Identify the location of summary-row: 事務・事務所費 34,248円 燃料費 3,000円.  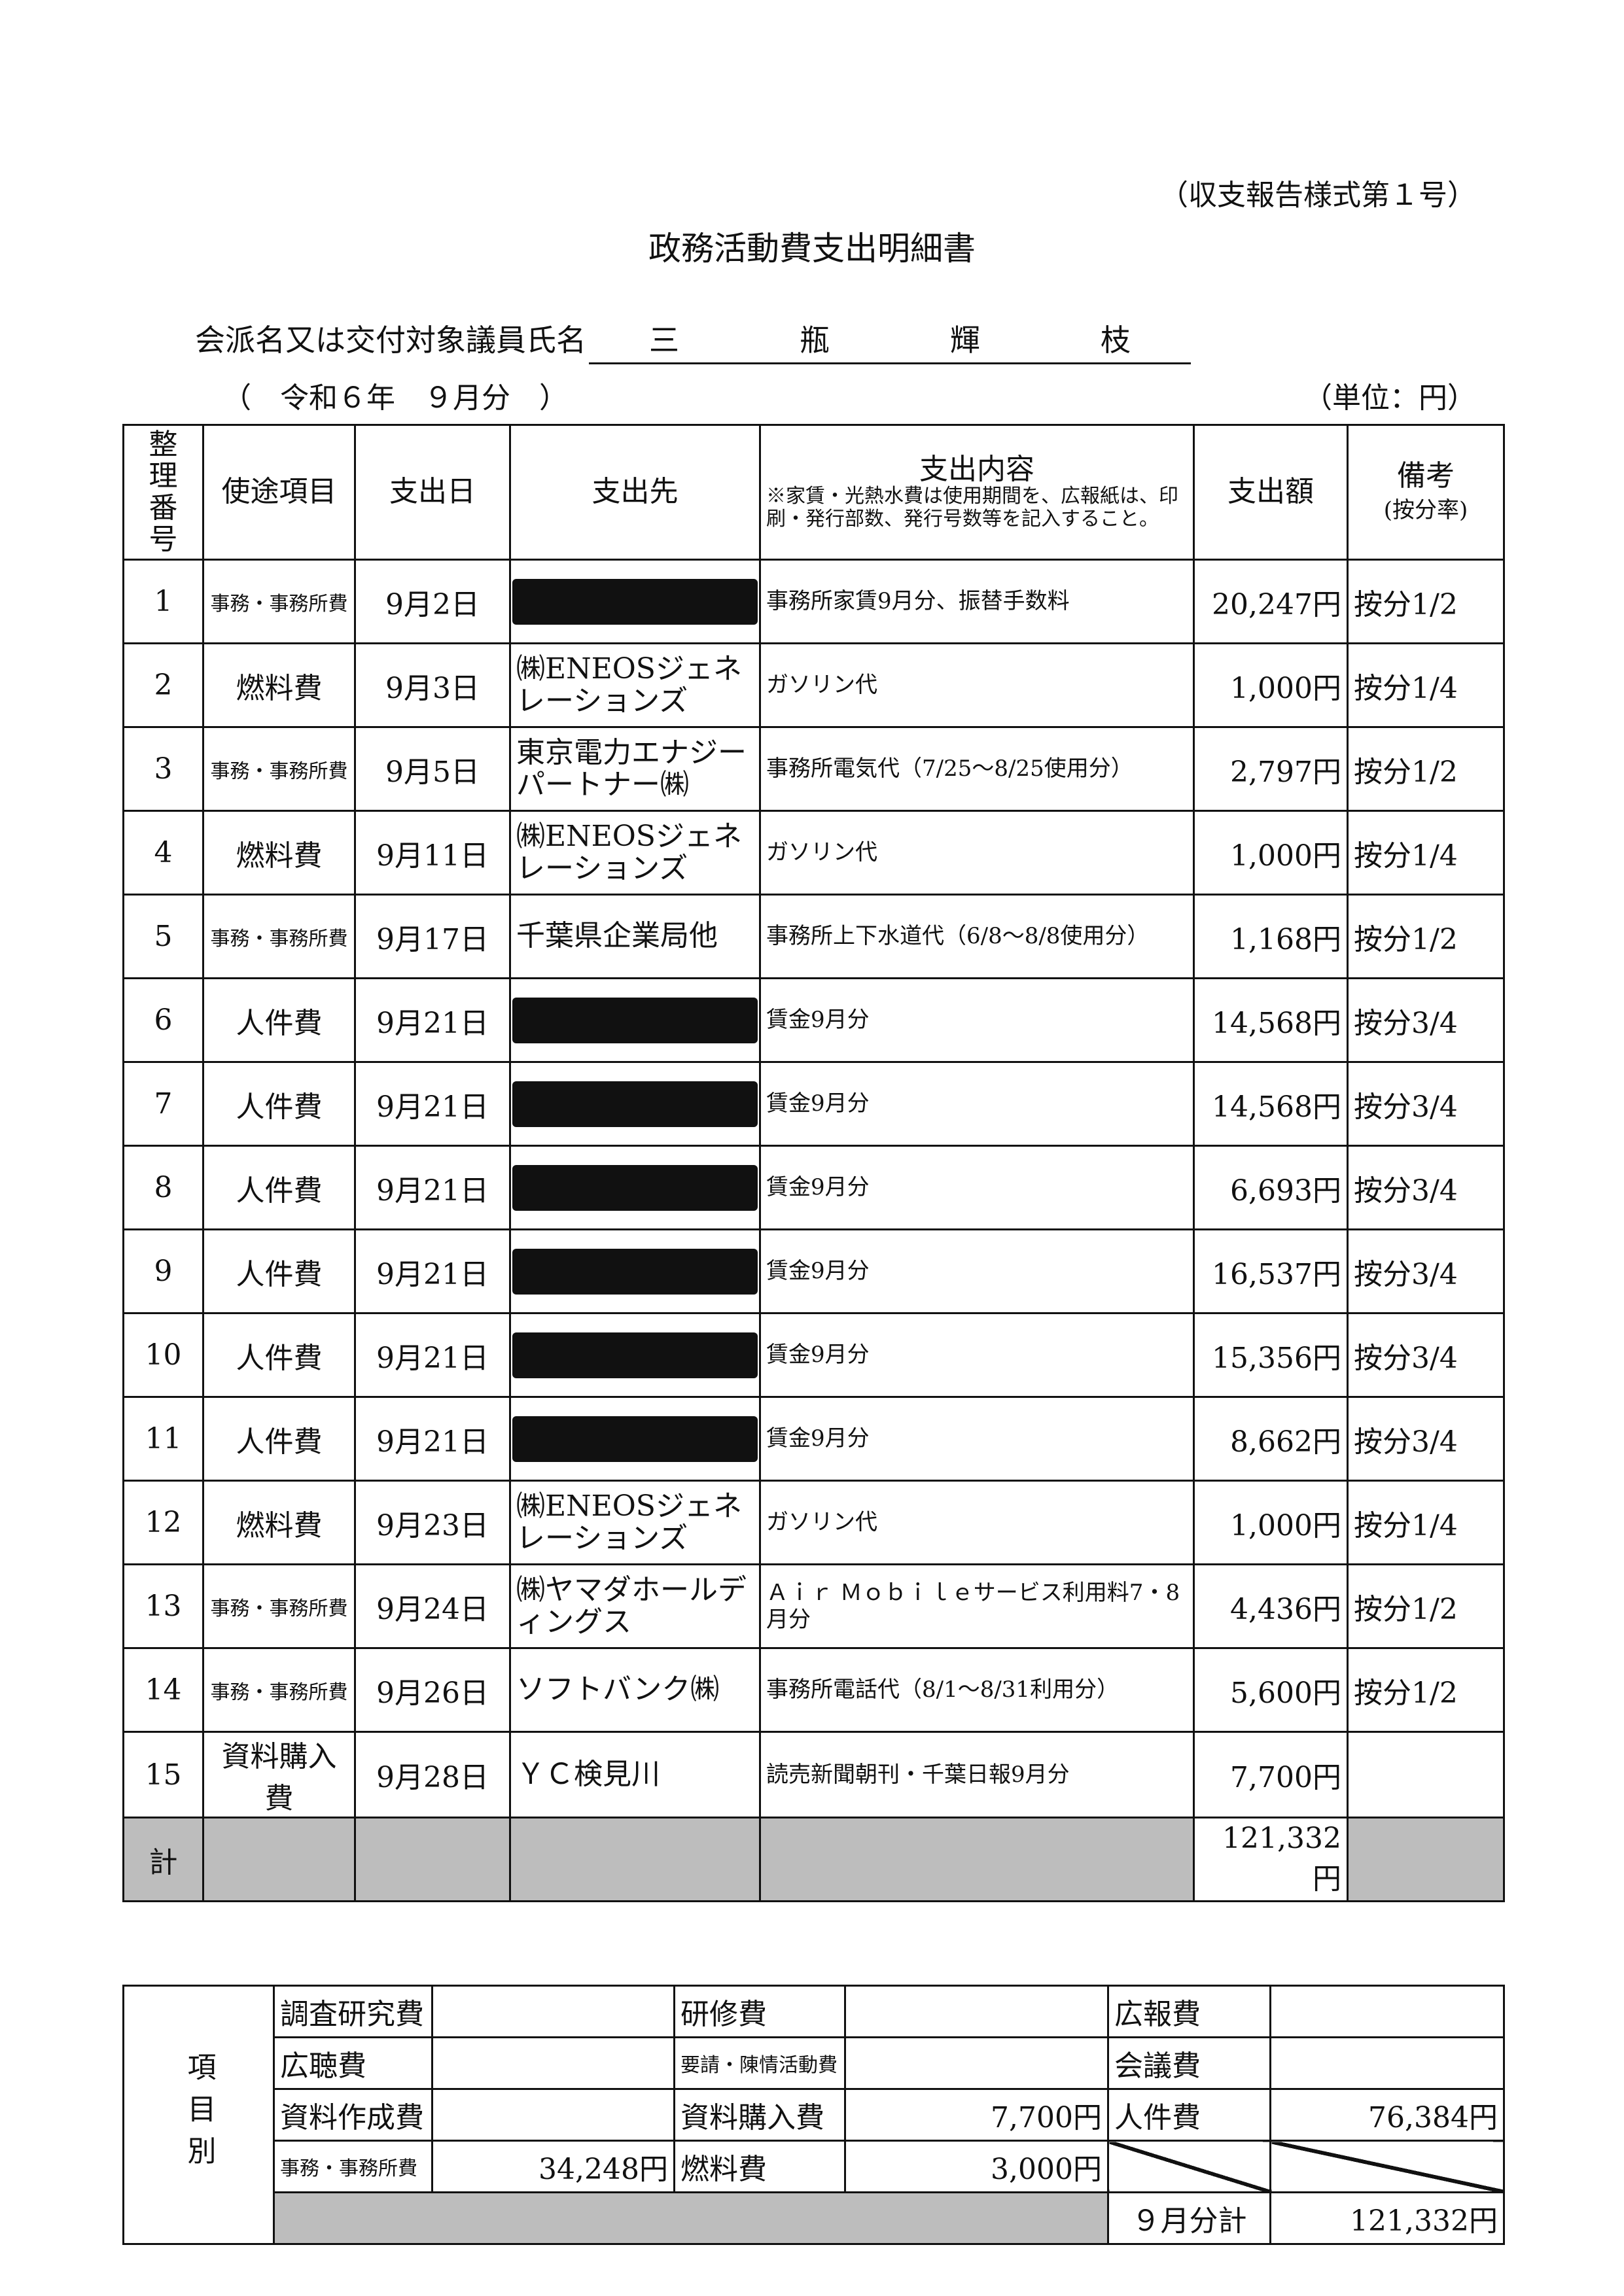
(814, 2166).